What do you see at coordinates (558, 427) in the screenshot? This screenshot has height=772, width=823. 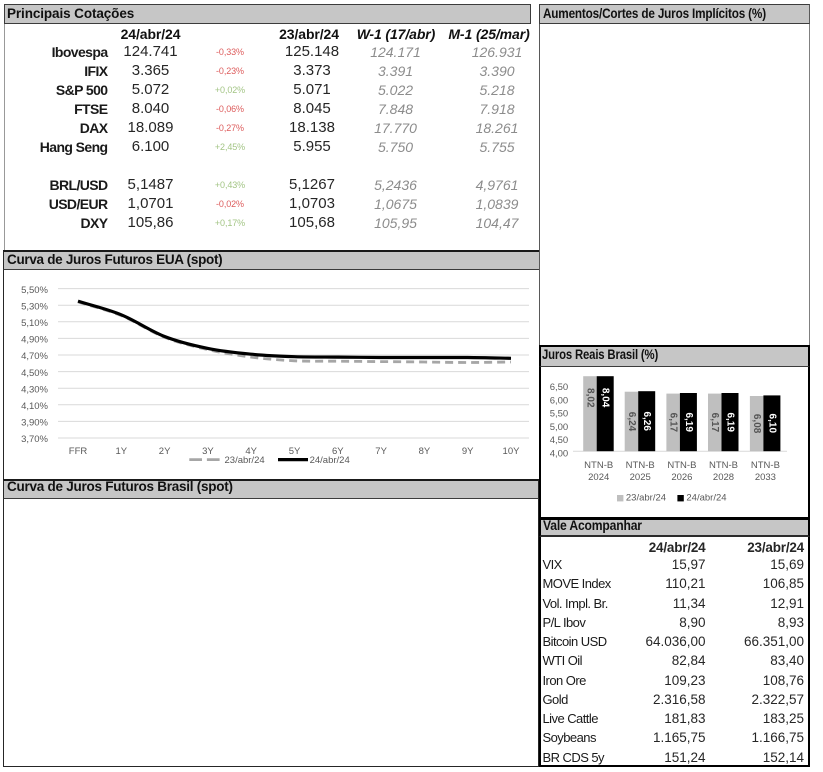 I see `svg-text: 5,00` at bounding box center [558, 427].